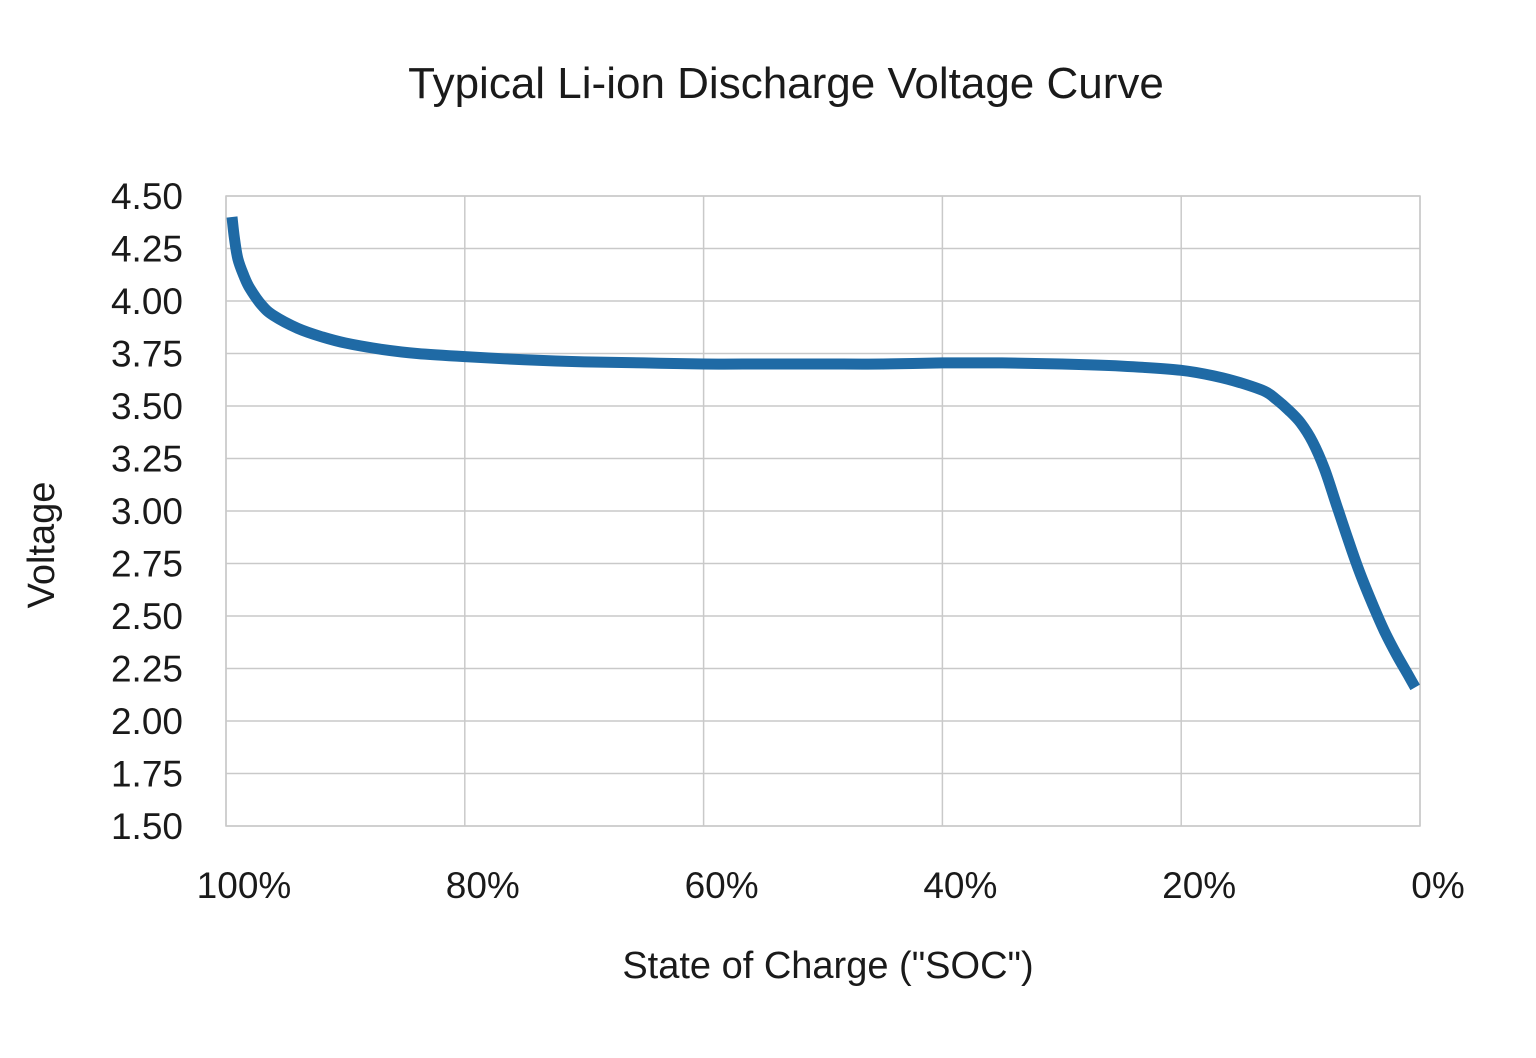 The width and height of the screenshot is (1536, 1058). I want to click on x-tick-label: 20%, so click(1199, 885).